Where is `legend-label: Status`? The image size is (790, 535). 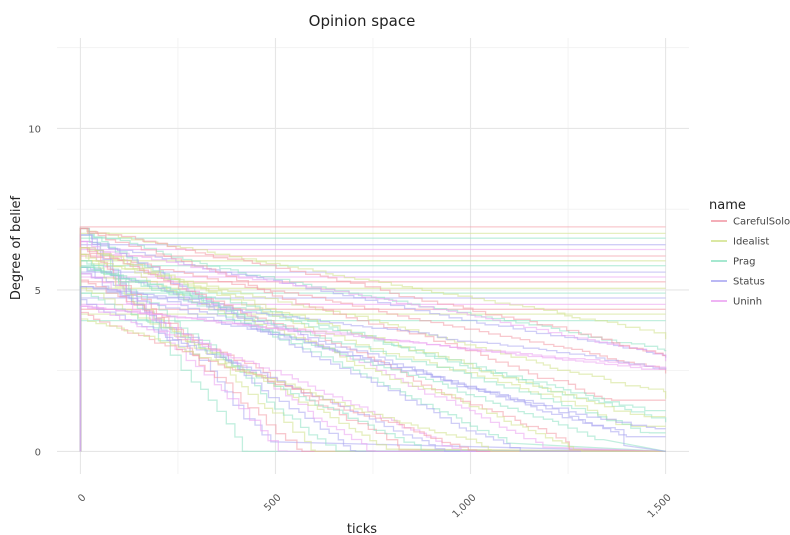
legend-label: Status is located at coordinates (749, 282).